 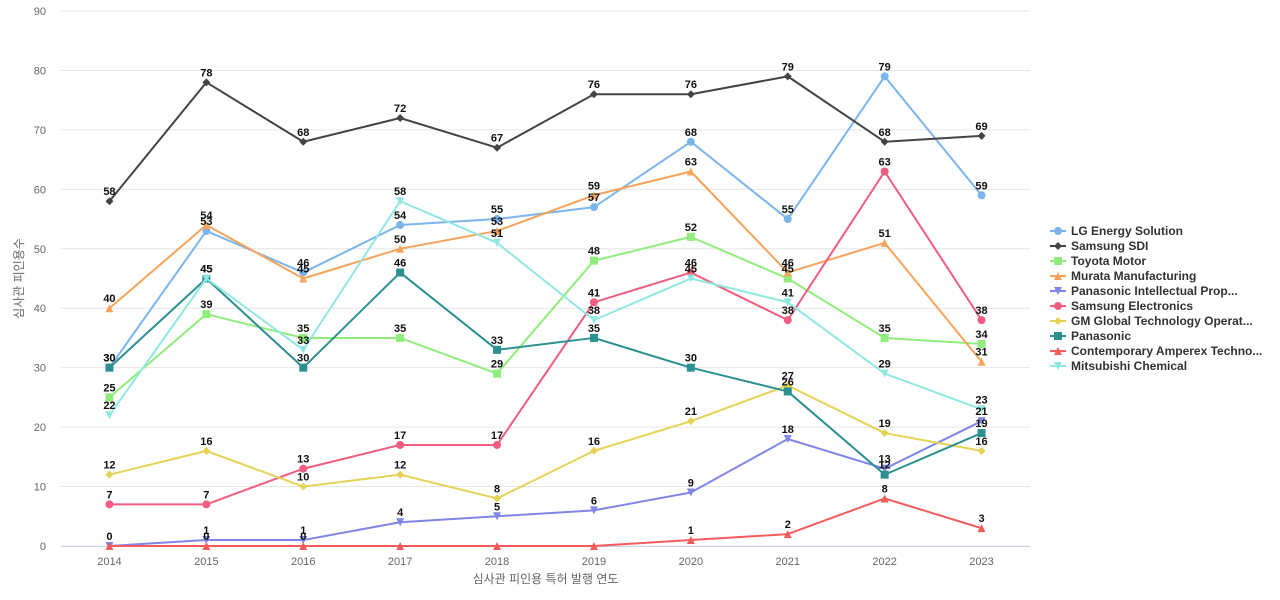 What do you see at coordinates (1123, 276) in the screenshot?
I see `legend-item: Murata Manufacturing` at bounding box center [1123, 276].